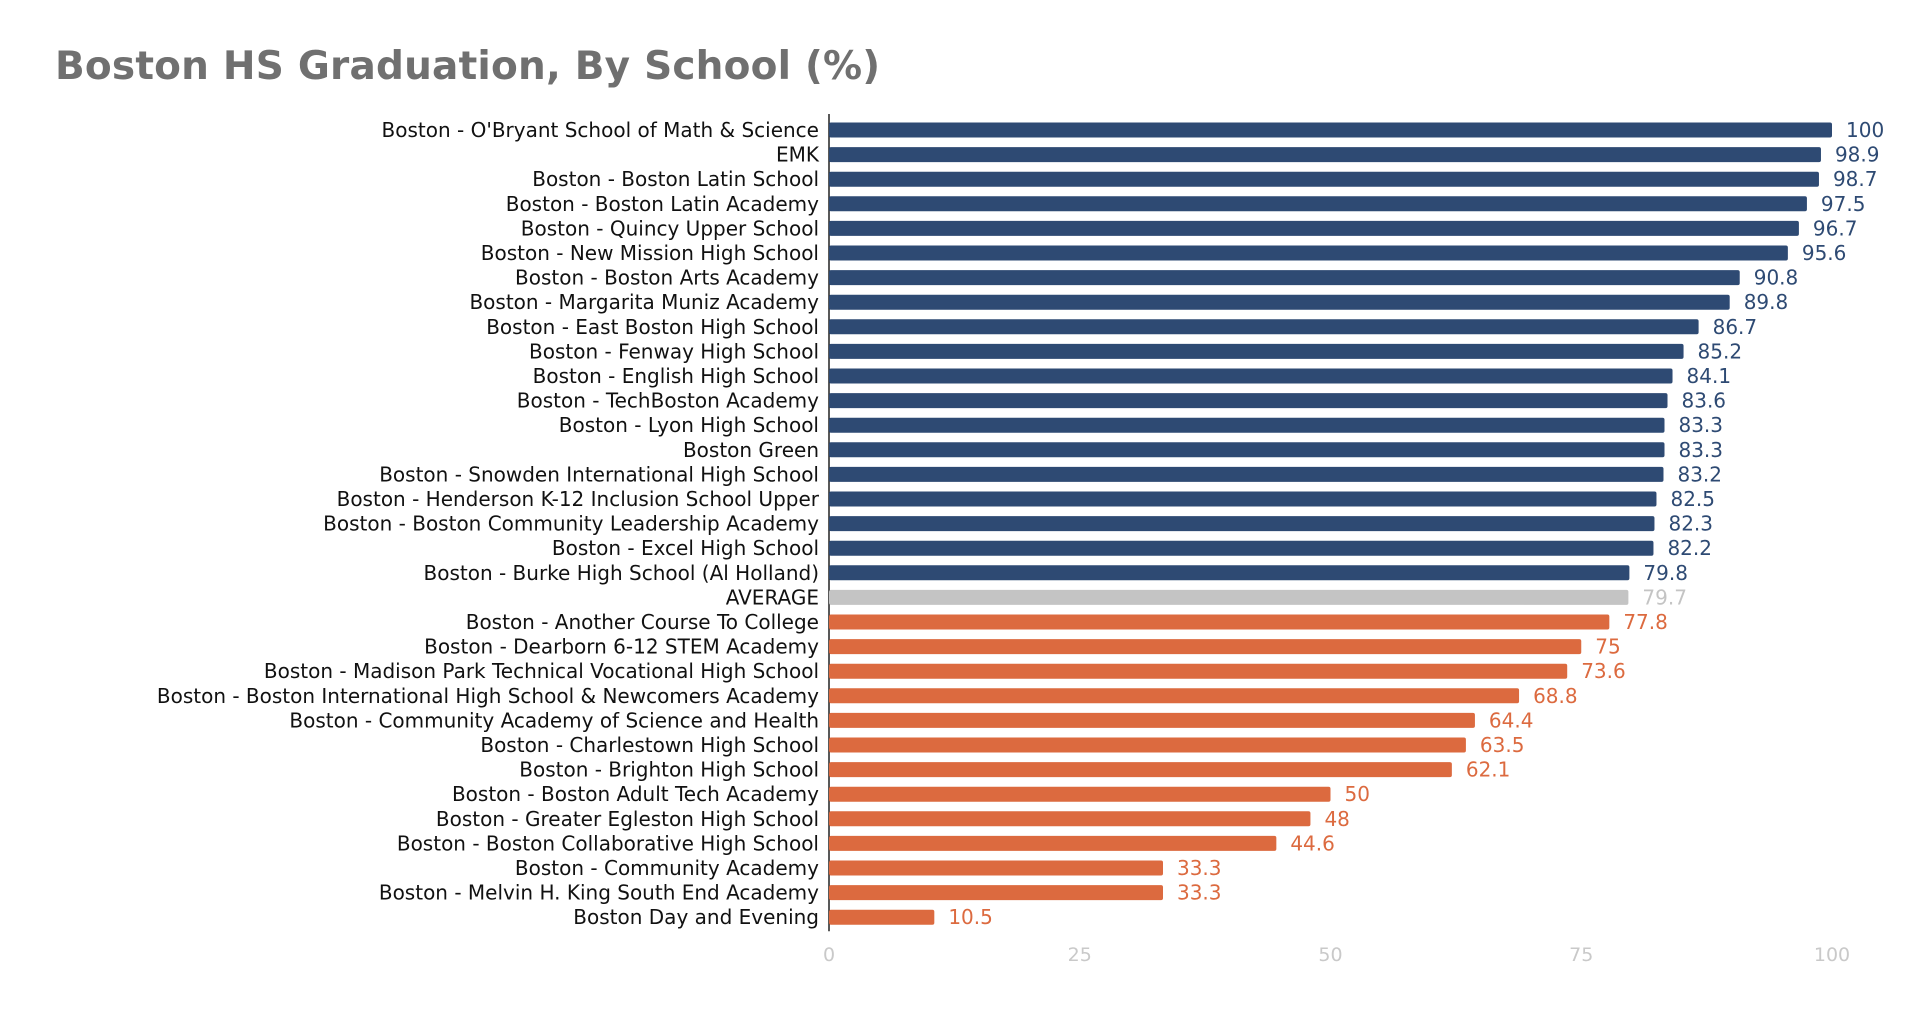 The width and height of the screenshot is (1910, 1024). I want to click on data-label: 83.6, so click(1704, 401).